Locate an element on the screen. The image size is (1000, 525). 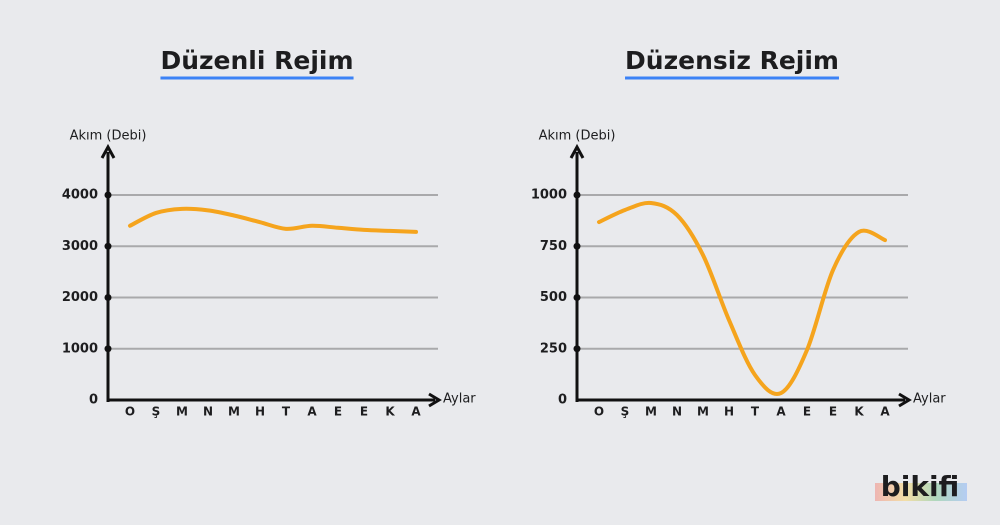
y-tick-label: 250 is located at coordinates (553, 348).